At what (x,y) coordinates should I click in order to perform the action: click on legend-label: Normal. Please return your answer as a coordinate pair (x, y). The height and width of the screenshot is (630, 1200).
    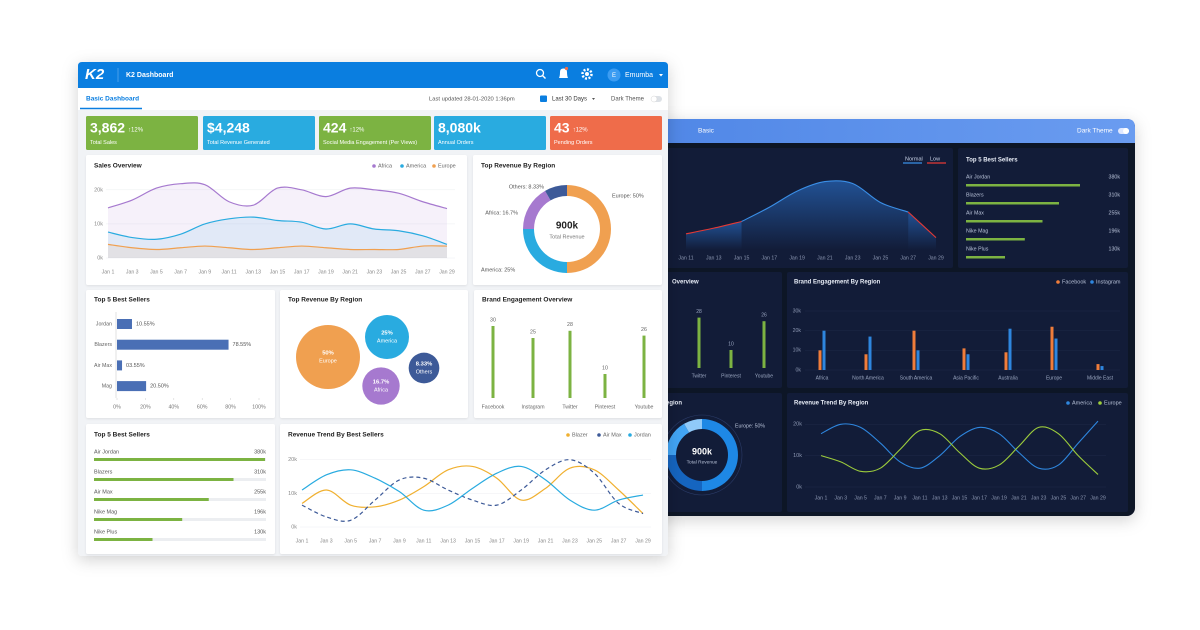
    Looking at the image, I should click on (914, 159).